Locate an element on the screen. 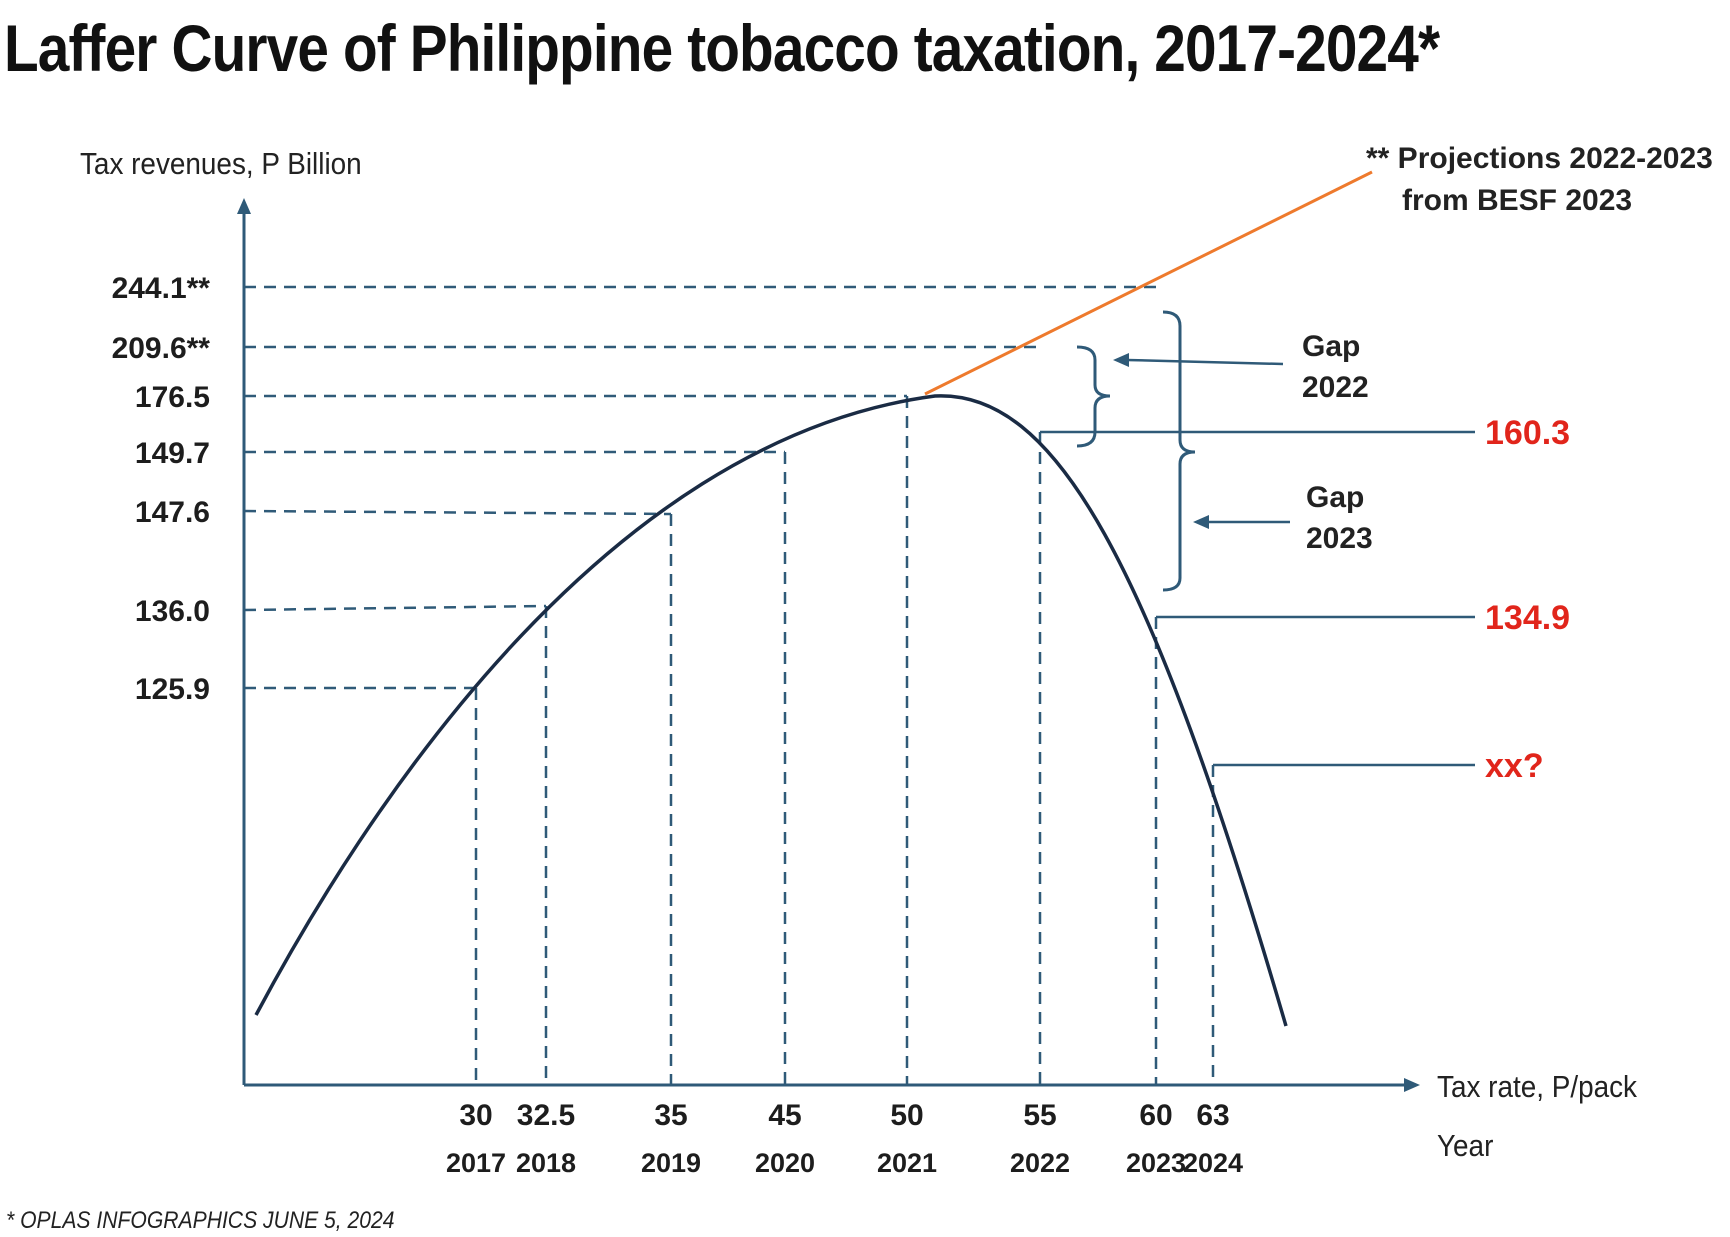 The height and width of the screenshot is (1237, 1730). y-tick-2018: 136.0 is located at coordinates (172, 611).